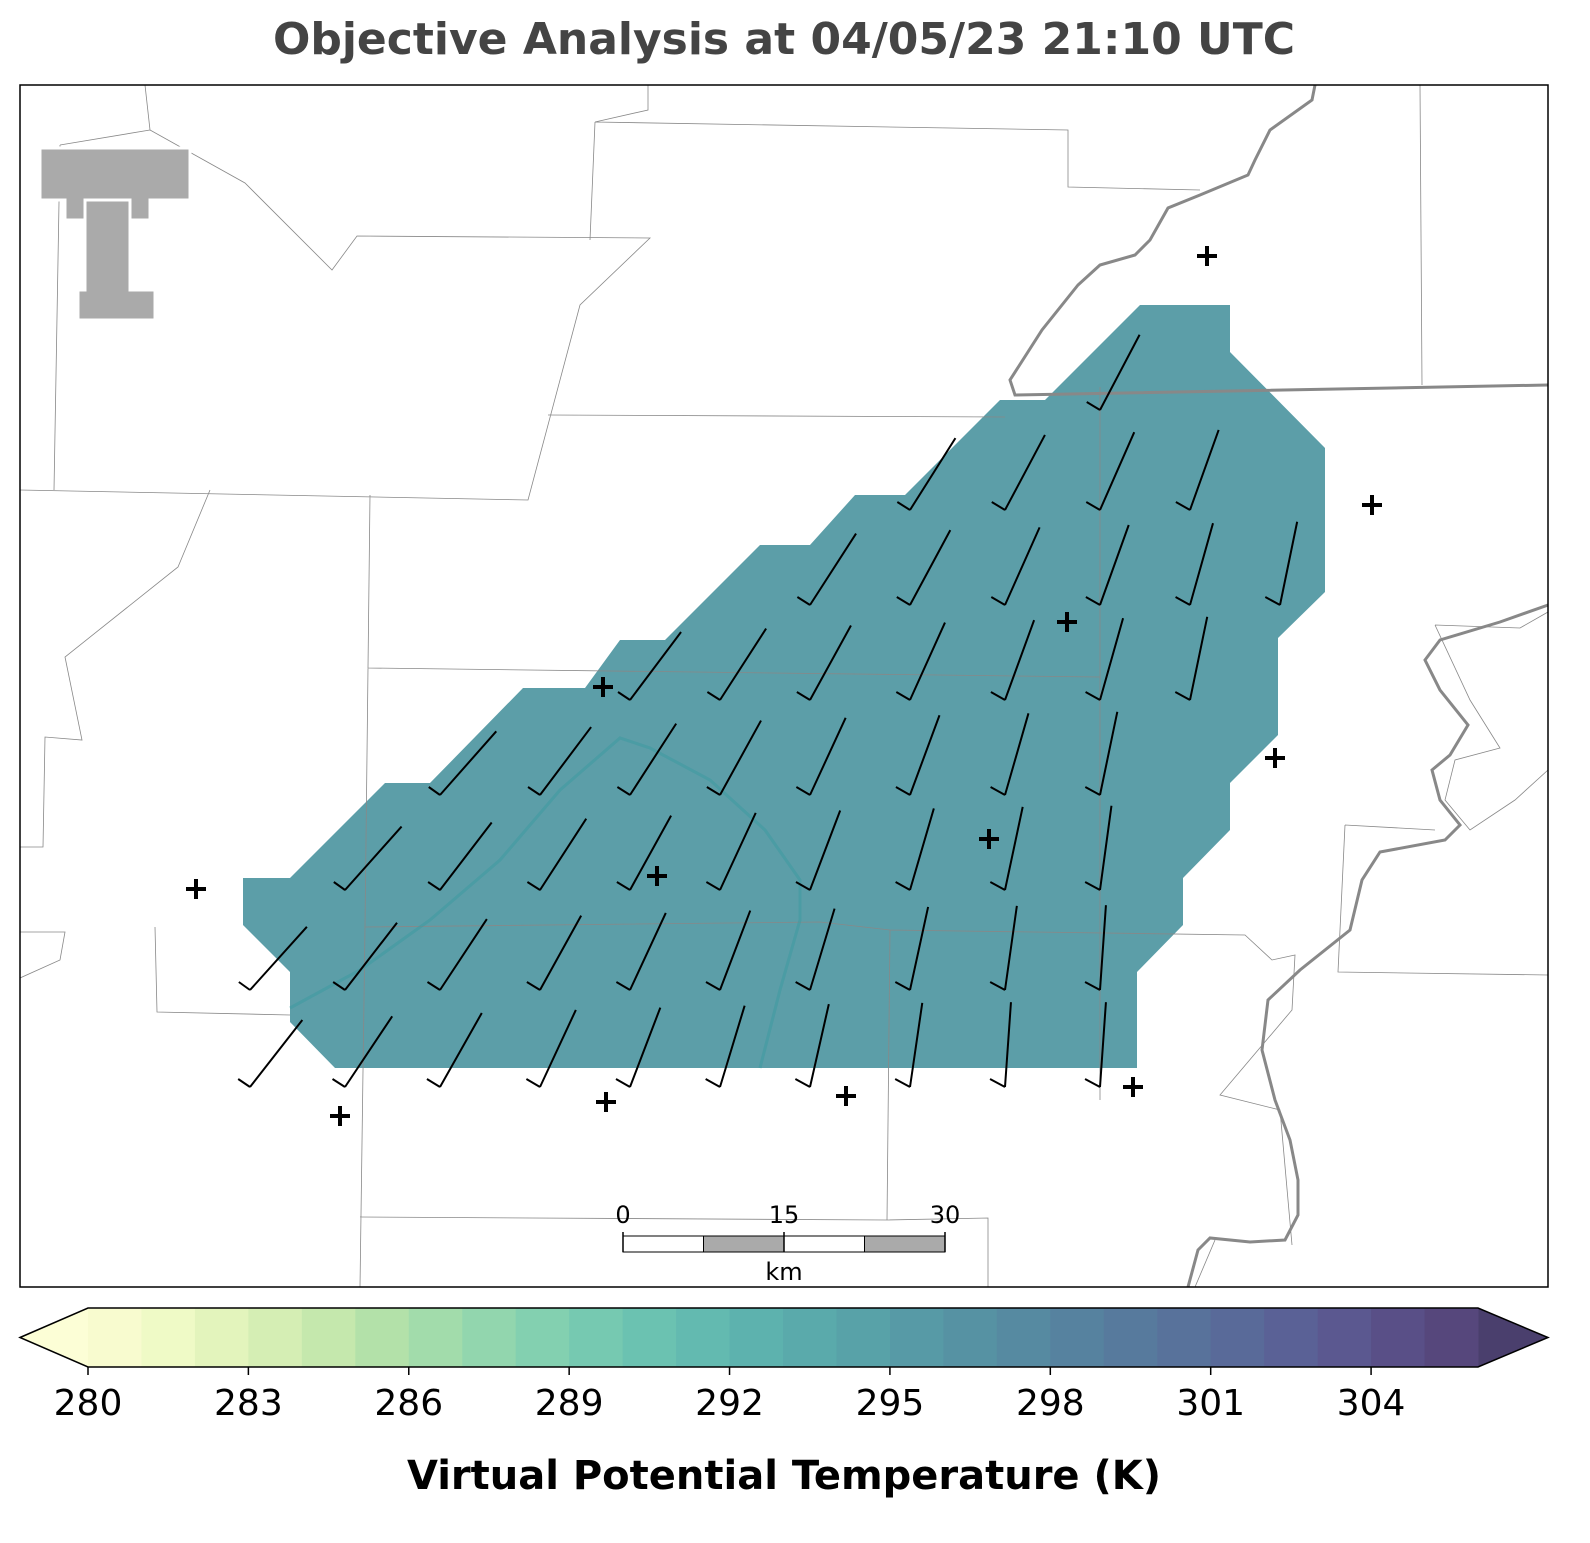 This screenshot has width=1590, height=1543. Describe the element at coordinates (54, 1337) in the screenshot. I see `colorbar-under` at that location.